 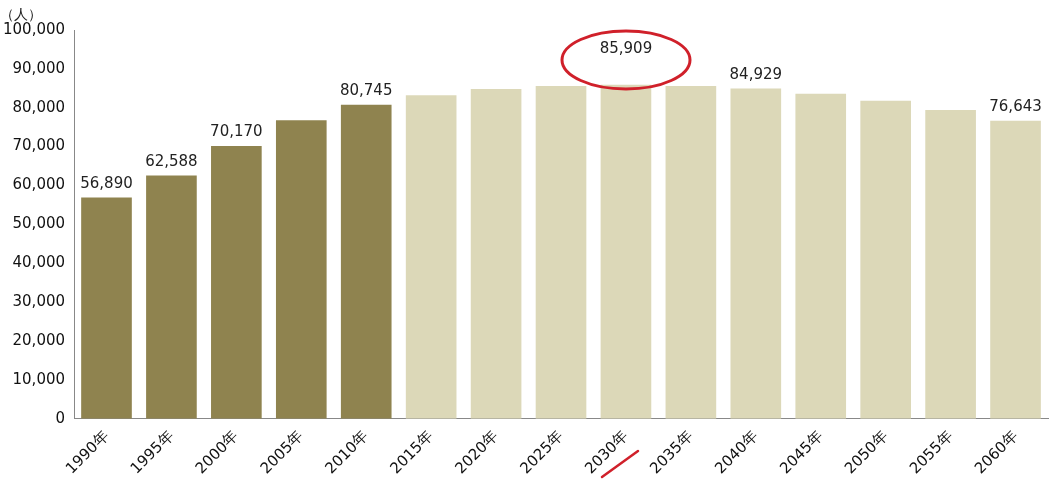 What do you see at coordinates (39, 145) in the screenshot?
I see `y-tick-label: 70,000` at bounding box center [39, 145].